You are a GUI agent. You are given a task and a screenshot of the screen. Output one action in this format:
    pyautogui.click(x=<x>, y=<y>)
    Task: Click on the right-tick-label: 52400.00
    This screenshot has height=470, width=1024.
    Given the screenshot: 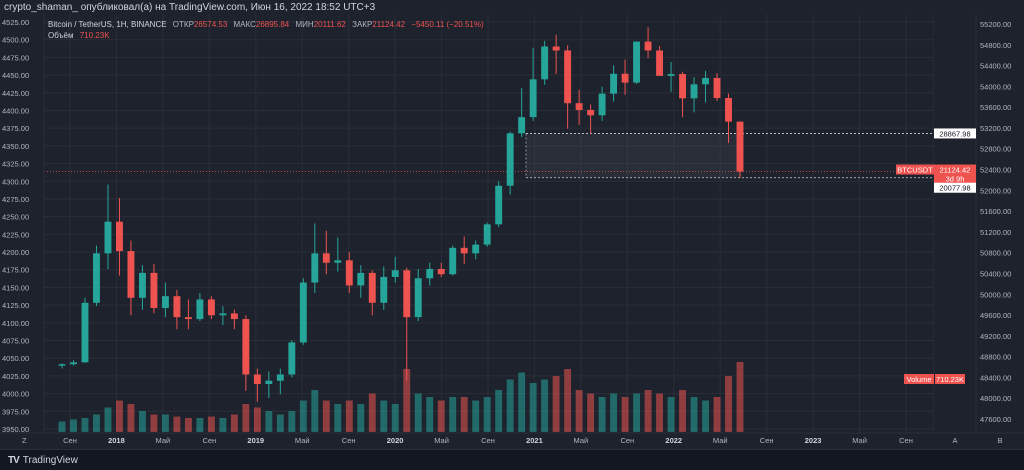 What is the action you would take?
    pyautogui.click(x=995, y=170)
    